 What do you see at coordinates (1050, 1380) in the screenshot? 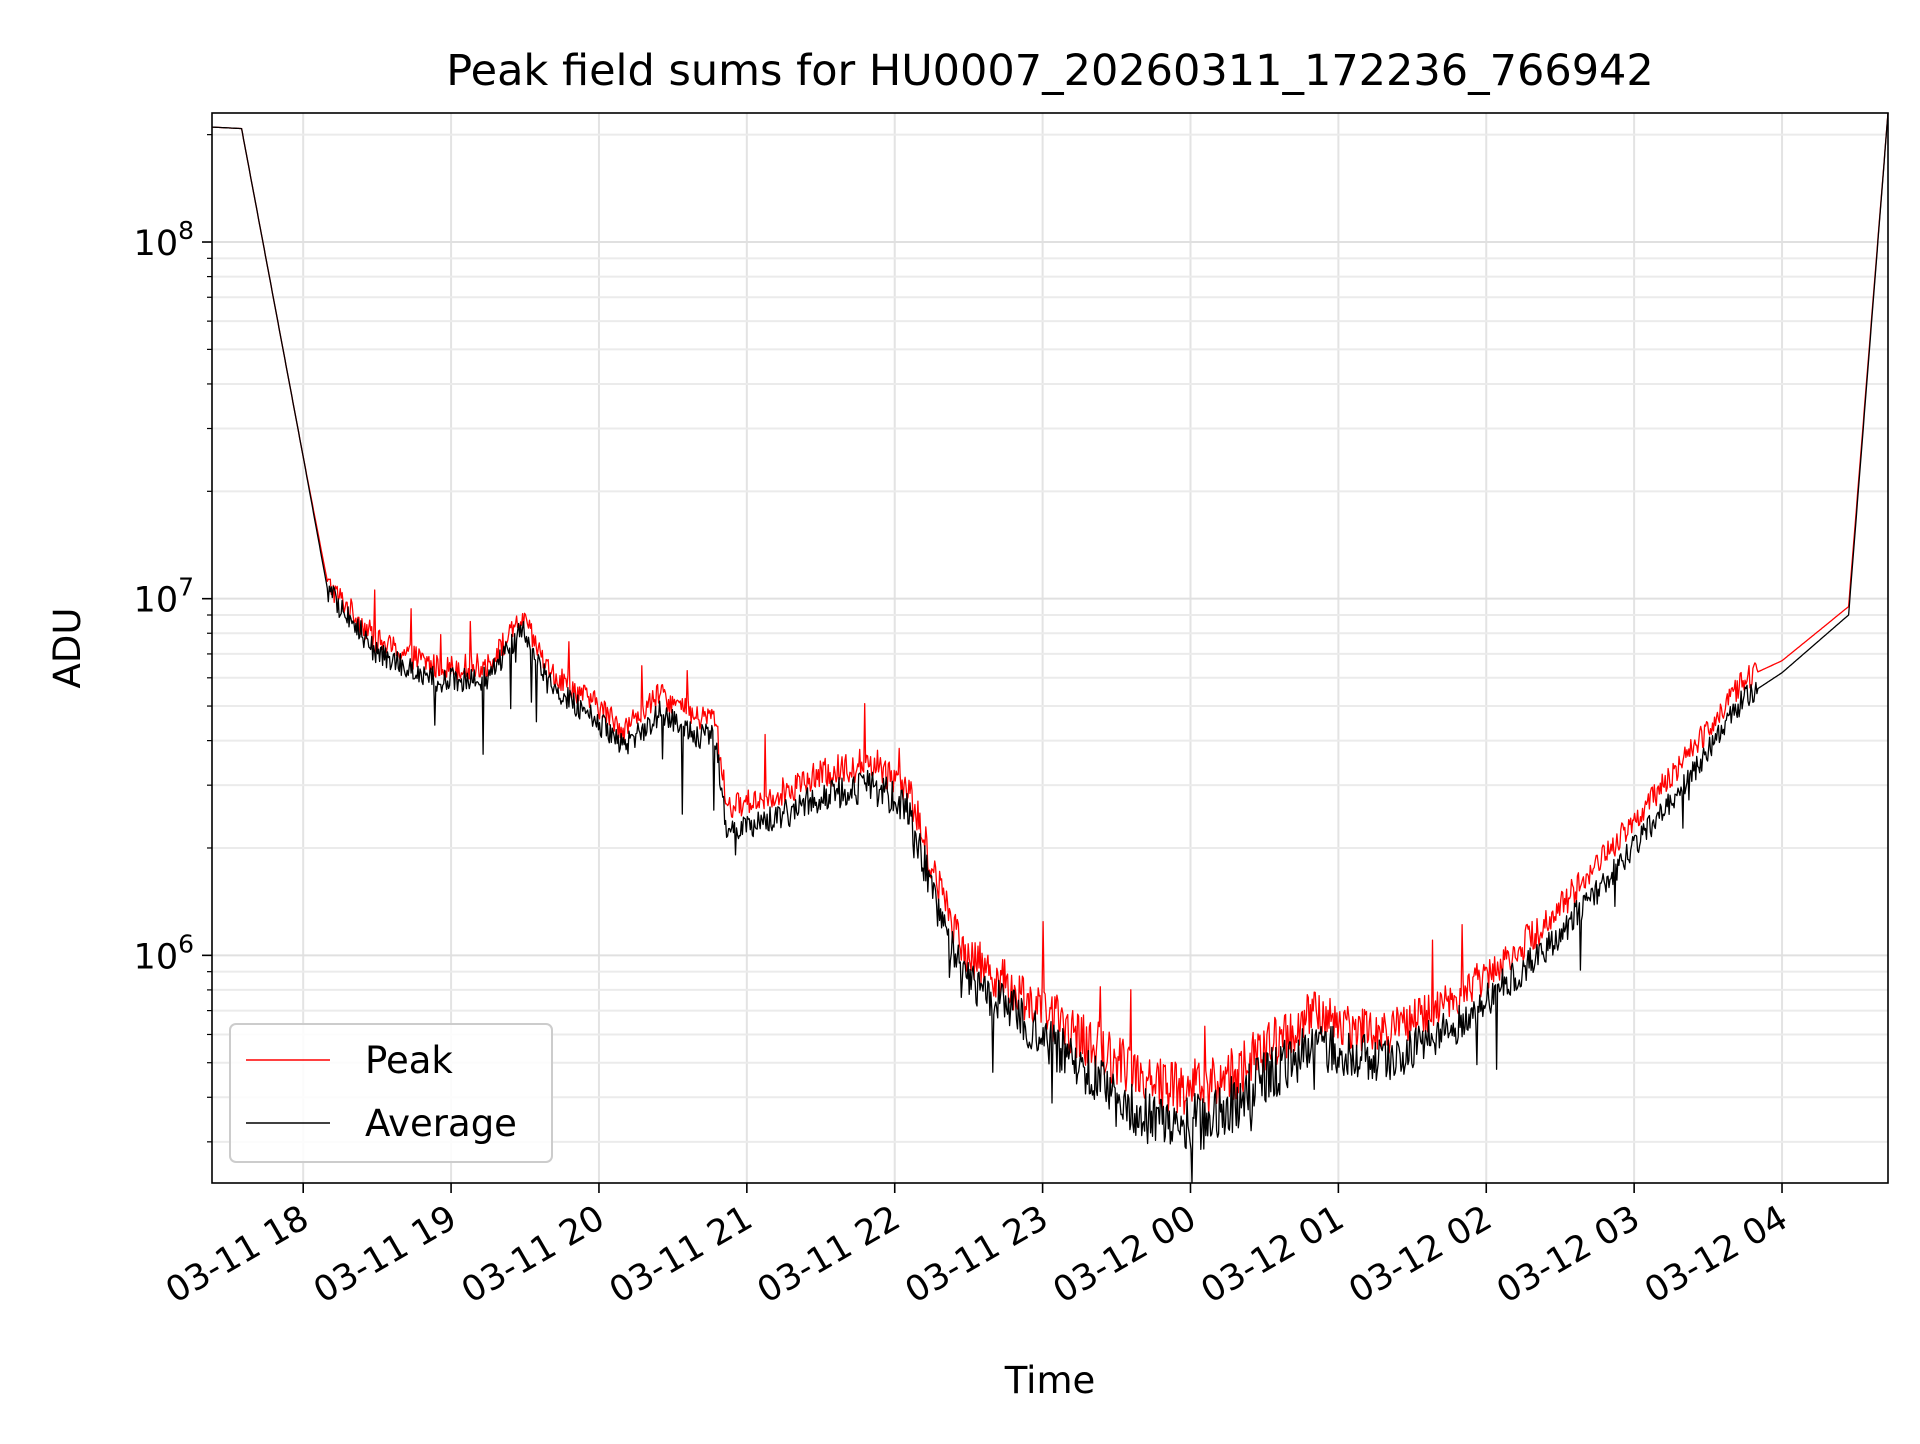
I see `x-axis-label: Time` at bounding box center [1050, 1380].